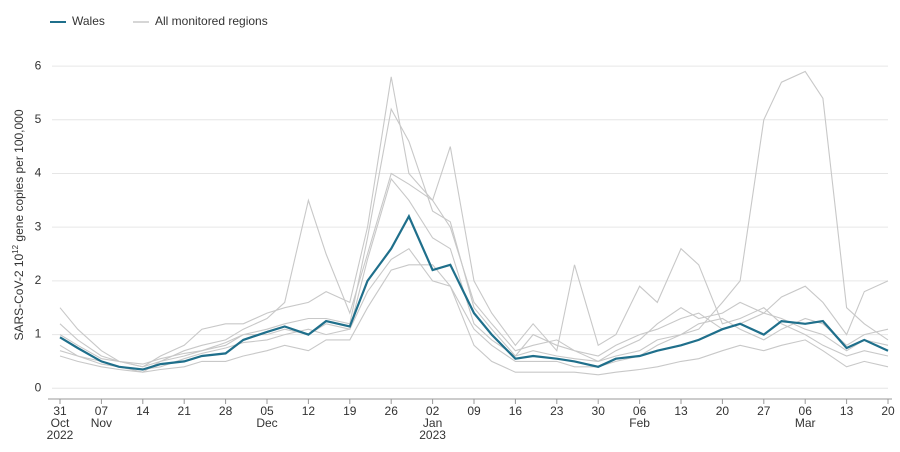 Image resolution: width=900 pixels, height=452 pixels. Describe the element at coordinates (185, 411) in the screenshot. I see `x-tick-label: 21` at that location.